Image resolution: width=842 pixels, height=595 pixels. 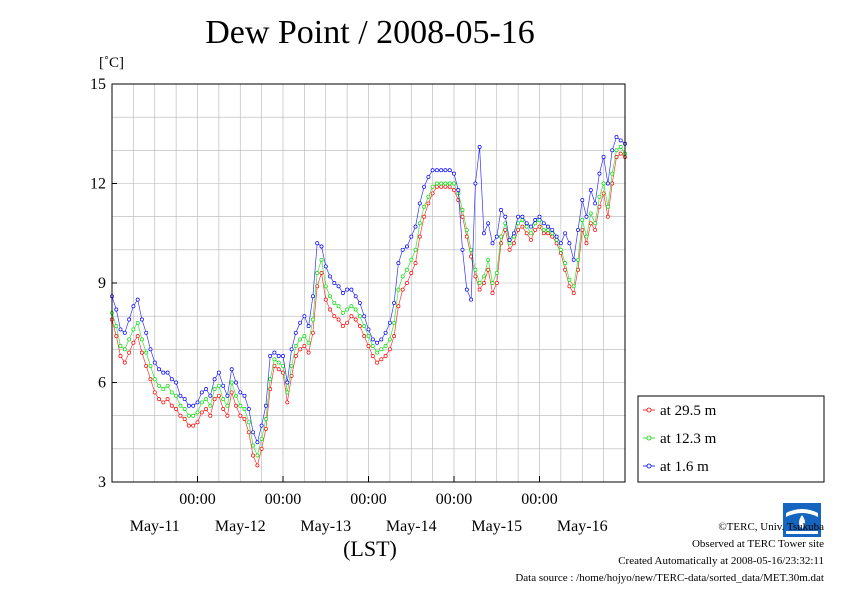 What do you see at coordinates (684, 467) in the screenshot?
I see `legend-label: at 1.6 m` at bounding box center [684, 467].